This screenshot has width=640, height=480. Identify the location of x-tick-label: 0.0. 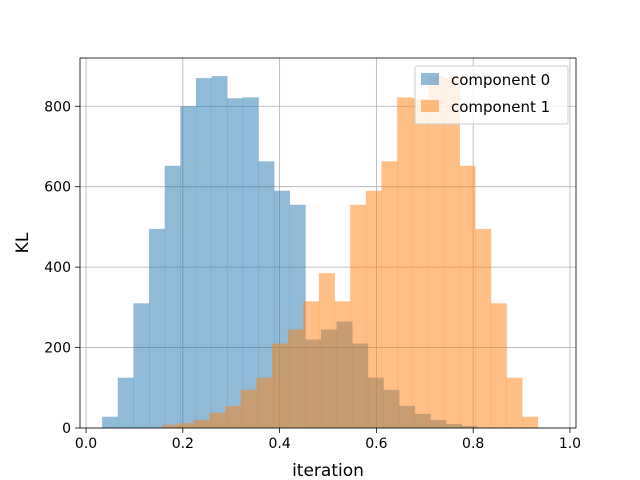
(86, 444).